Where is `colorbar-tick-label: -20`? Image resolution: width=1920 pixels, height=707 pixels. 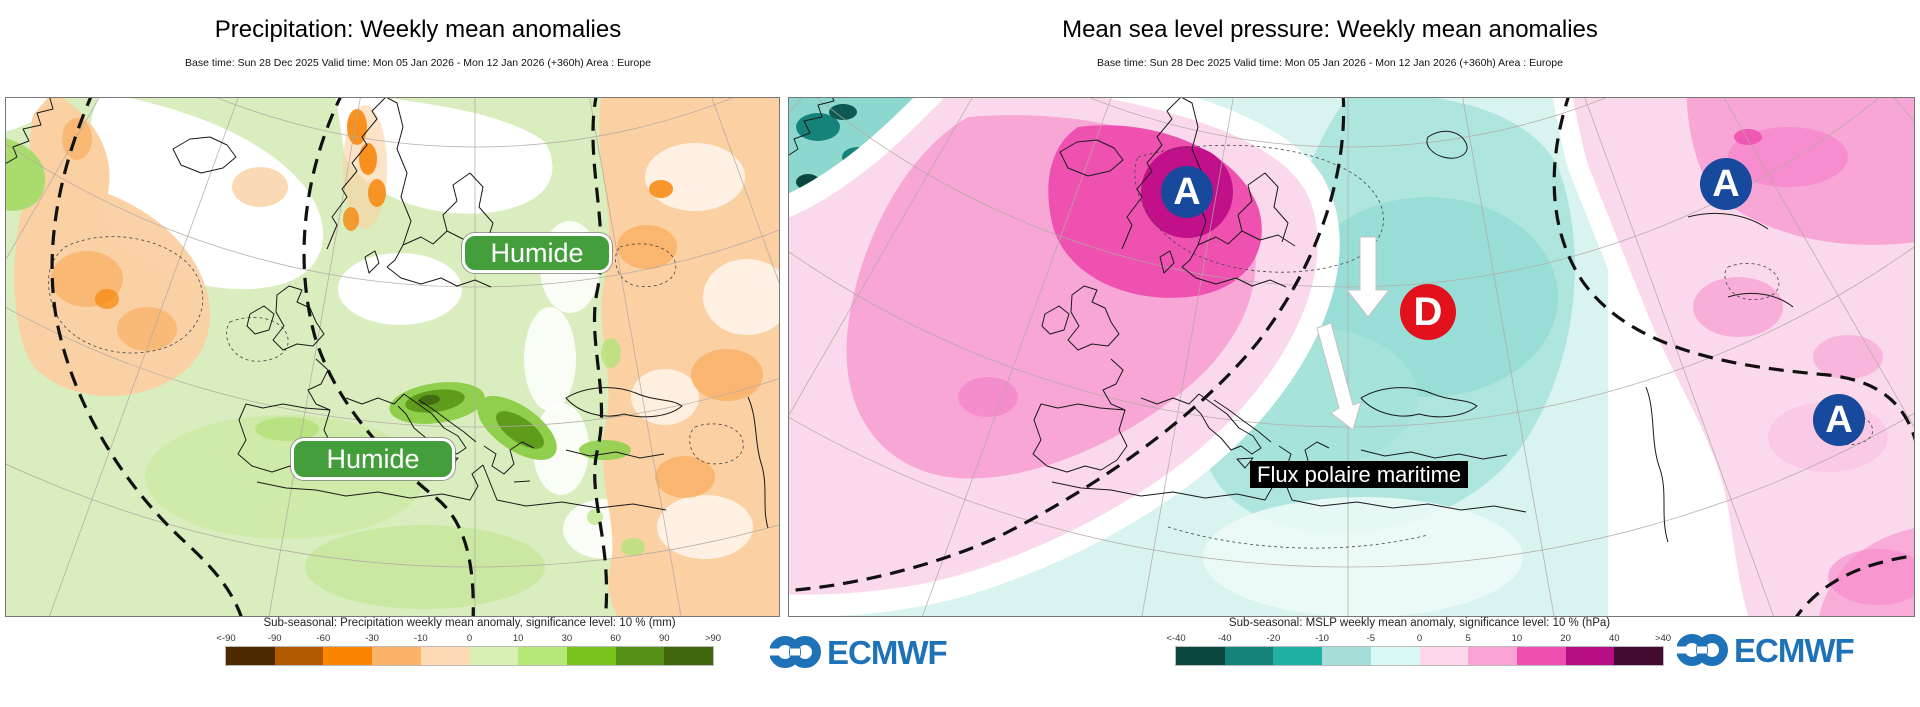
colorbar-tick-label: -20 is located at coordinates (1273, 638).